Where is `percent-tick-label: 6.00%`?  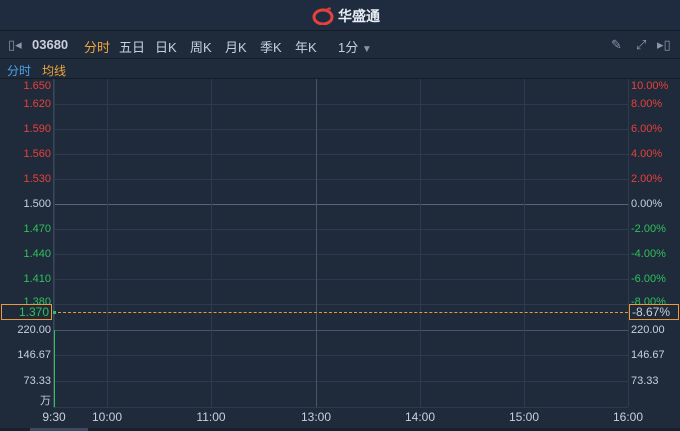 percent-tick-label: 6.00% is located at coordinates (647, 129).